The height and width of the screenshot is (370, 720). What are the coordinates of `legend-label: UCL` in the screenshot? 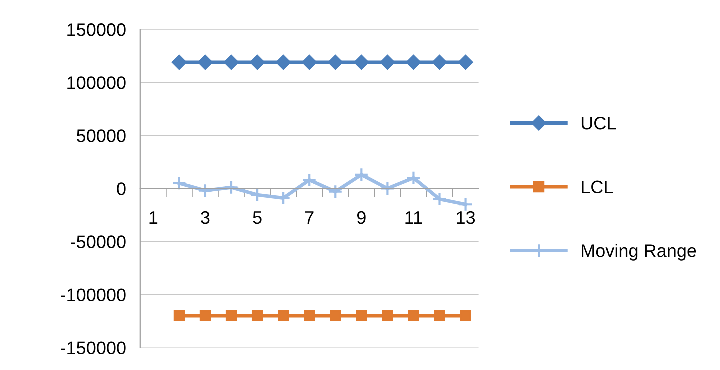 It's located at (599, 123).